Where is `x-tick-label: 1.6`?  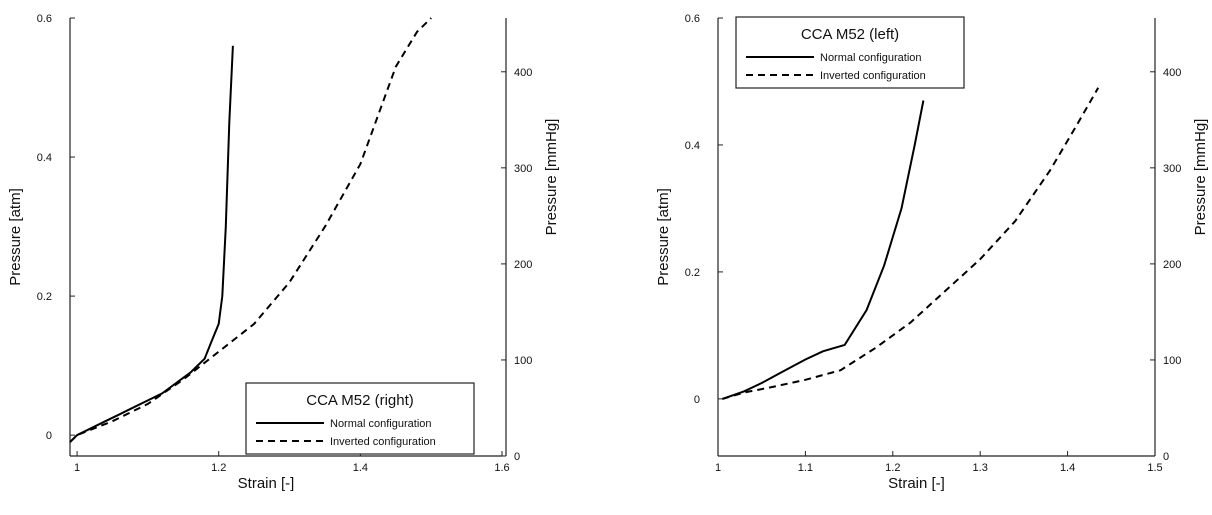
x-tick-label: 1.6 is located at coordinates (501, 468).